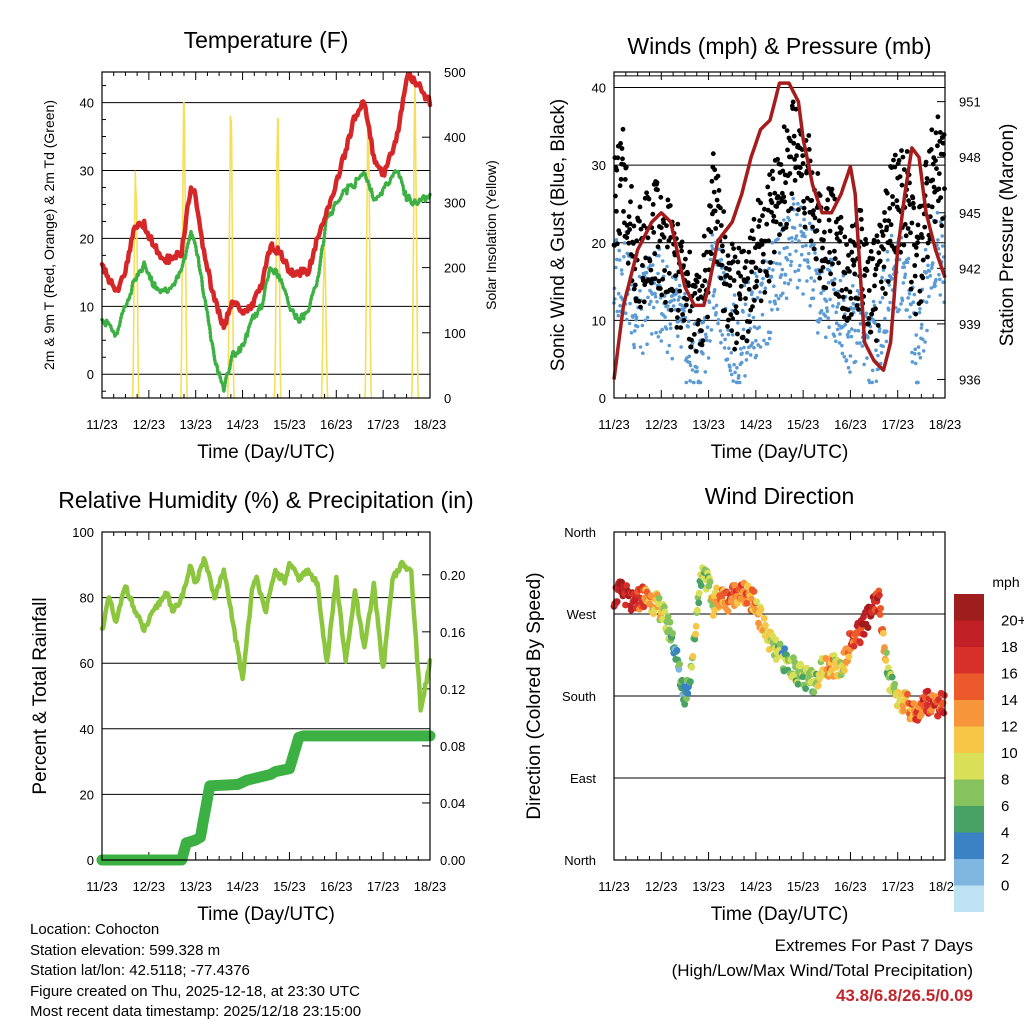 This screenshot has width=1024, height=1024. Describe the element at coordinates (95, 929) in the screenshot. I see `location-text: Location: Cohocton` at that location.